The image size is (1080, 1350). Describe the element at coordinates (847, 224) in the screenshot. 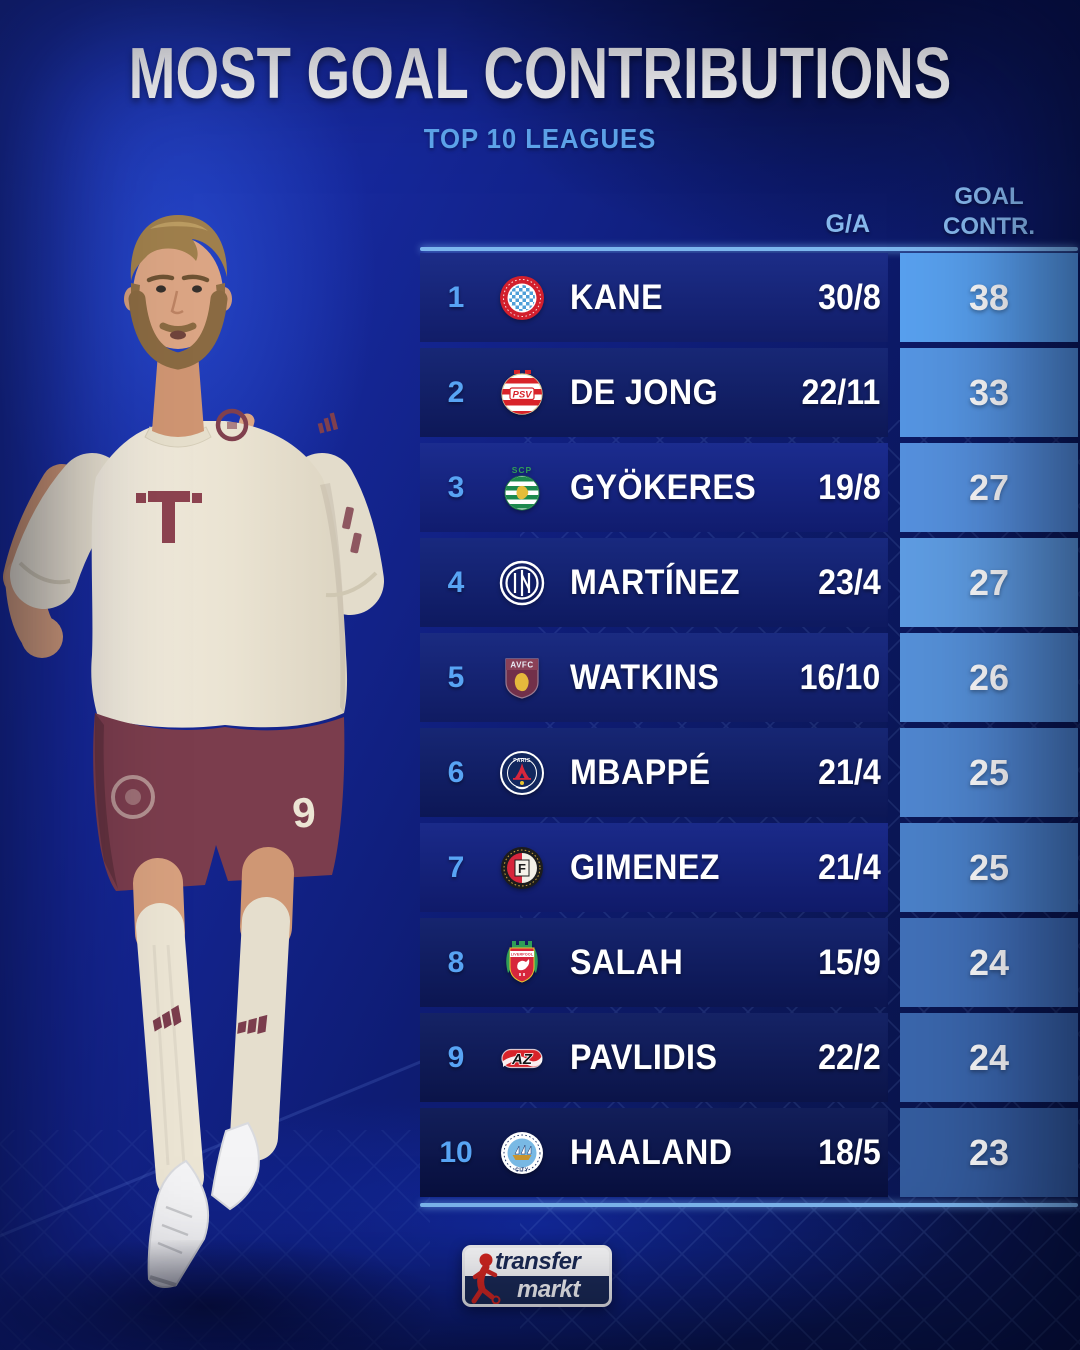

I see `column-header-ga: G/A` at that location.